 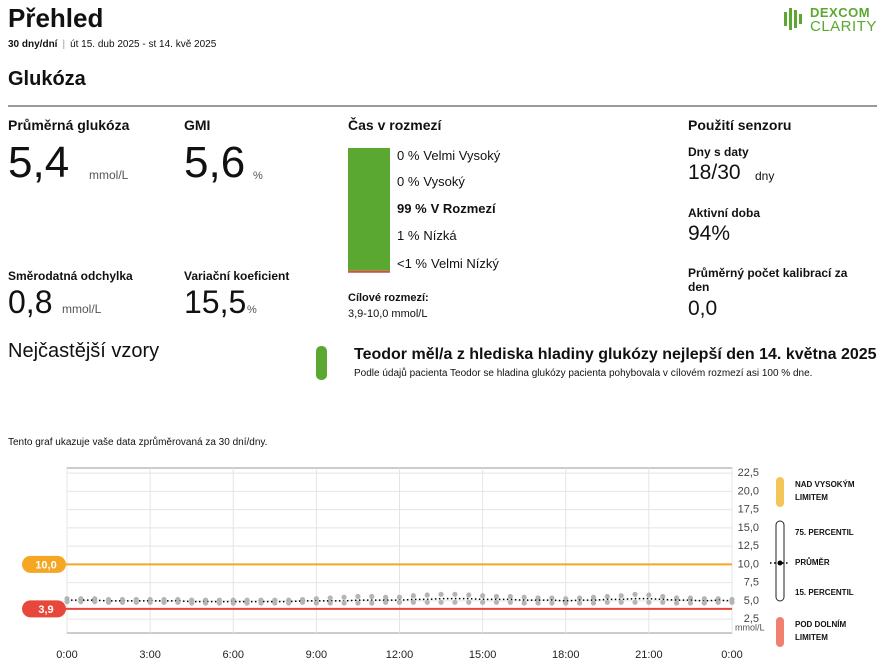 I want to click on tir-label: 1 % Nízká, so click(x=427, y=236).